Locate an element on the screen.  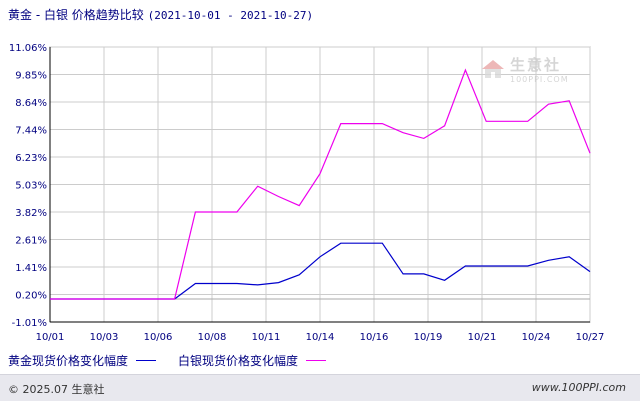
x-tick-label: 10/16 is located at coordinates (374, 337).